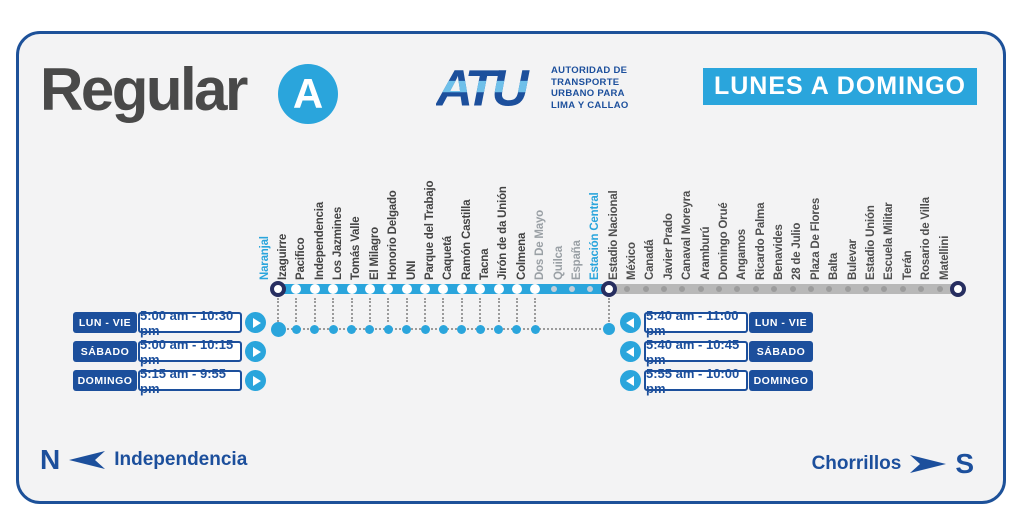 This screenshot has width=1024, height=520. I want to click on route-line-inactive, so click(787, 289).